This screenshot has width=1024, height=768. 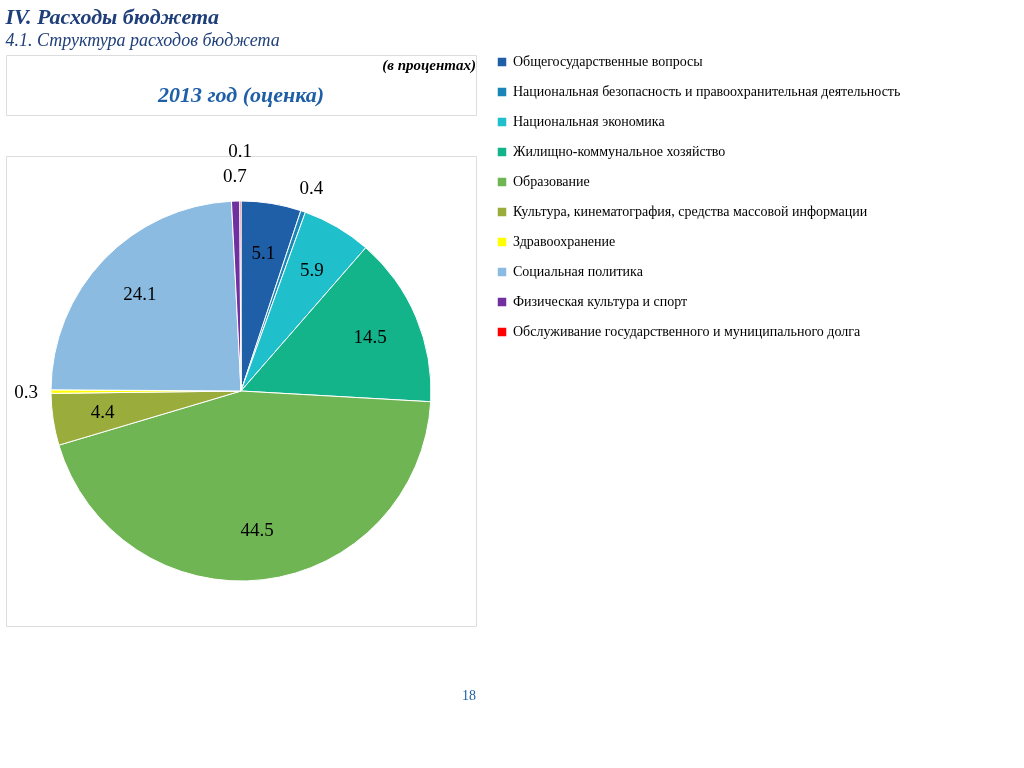 What do you see at coordinates (312, 270) in the screenshot?
I see `data-label: 5.9` at bounding box center [312, 270].